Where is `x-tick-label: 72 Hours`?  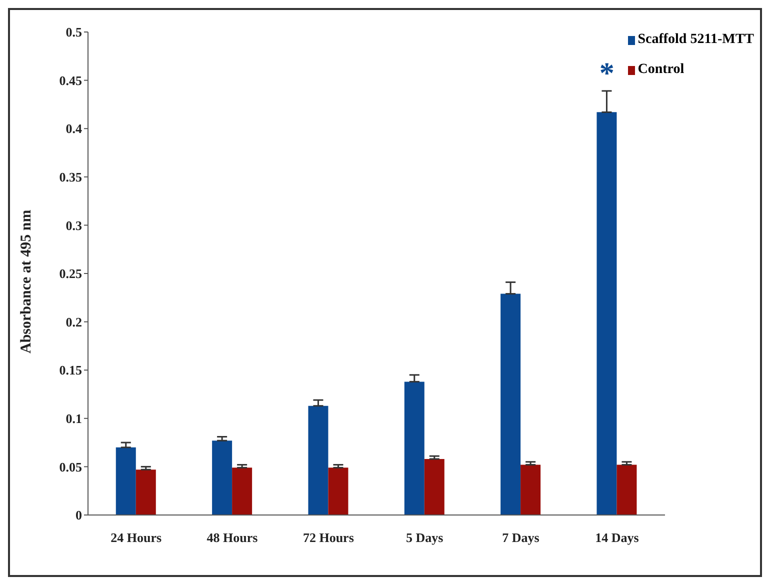
x-tick-label: 72 Hours is located at coordinates (328, 538).